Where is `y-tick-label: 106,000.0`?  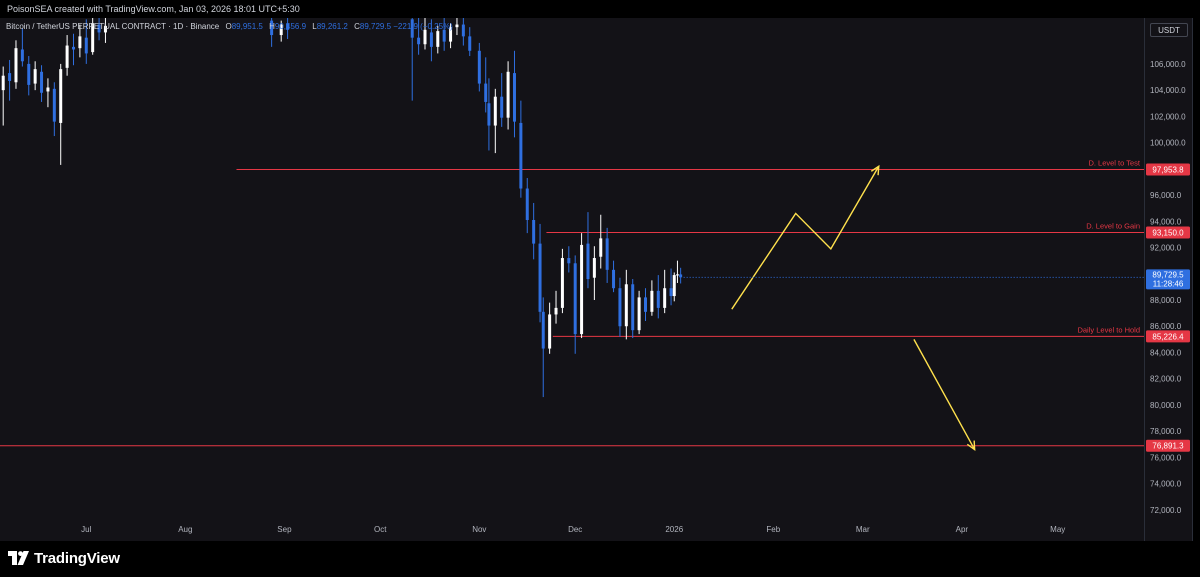 y-tick-label: 106,000.0 is located at coordinates (1168, 64).